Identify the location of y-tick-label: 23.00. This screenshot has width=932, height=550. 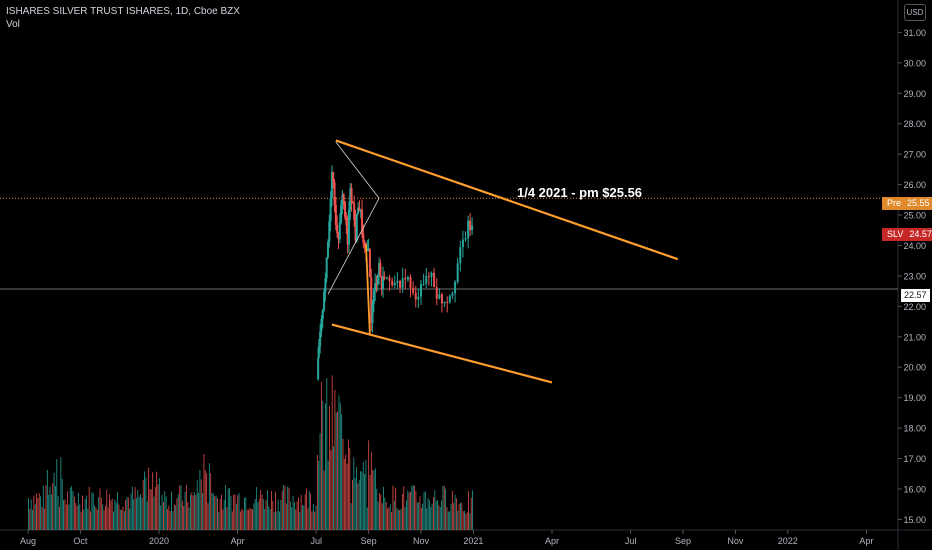
(914, 276).